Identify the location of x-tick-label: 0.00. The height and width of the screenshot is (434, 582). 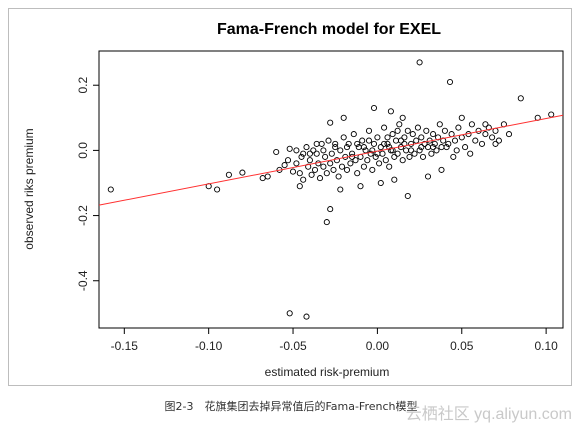
(378, 346).